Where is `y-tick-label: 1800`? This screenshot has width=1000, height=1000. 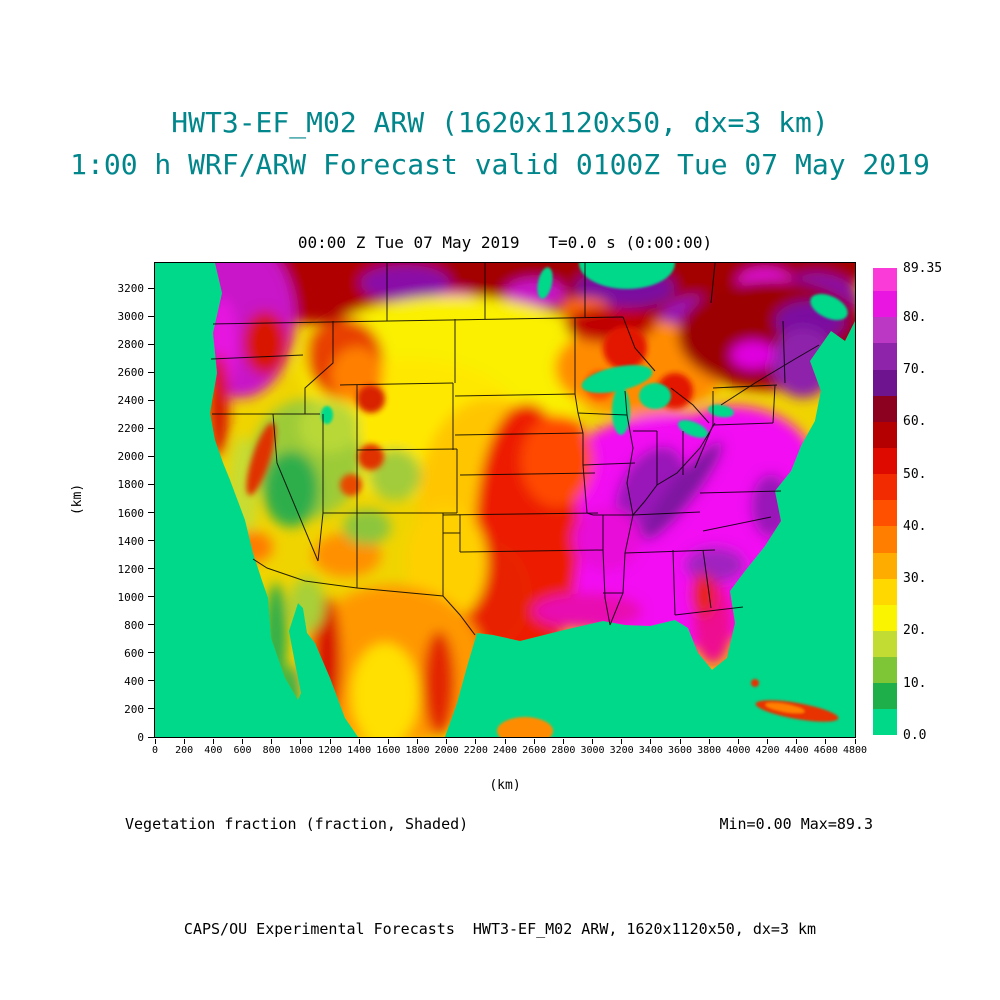
y-tick-label: 1800 is located at coordinates (131, 485).